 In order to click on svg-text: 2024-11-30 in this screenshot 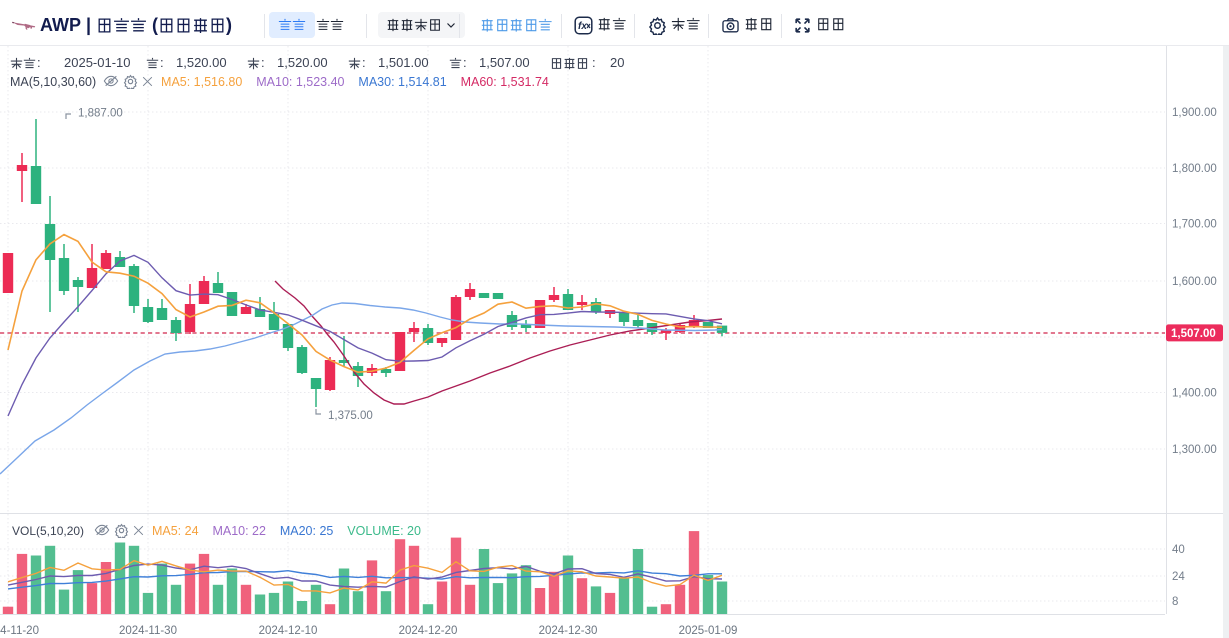, I will do `click(148, 631)`.